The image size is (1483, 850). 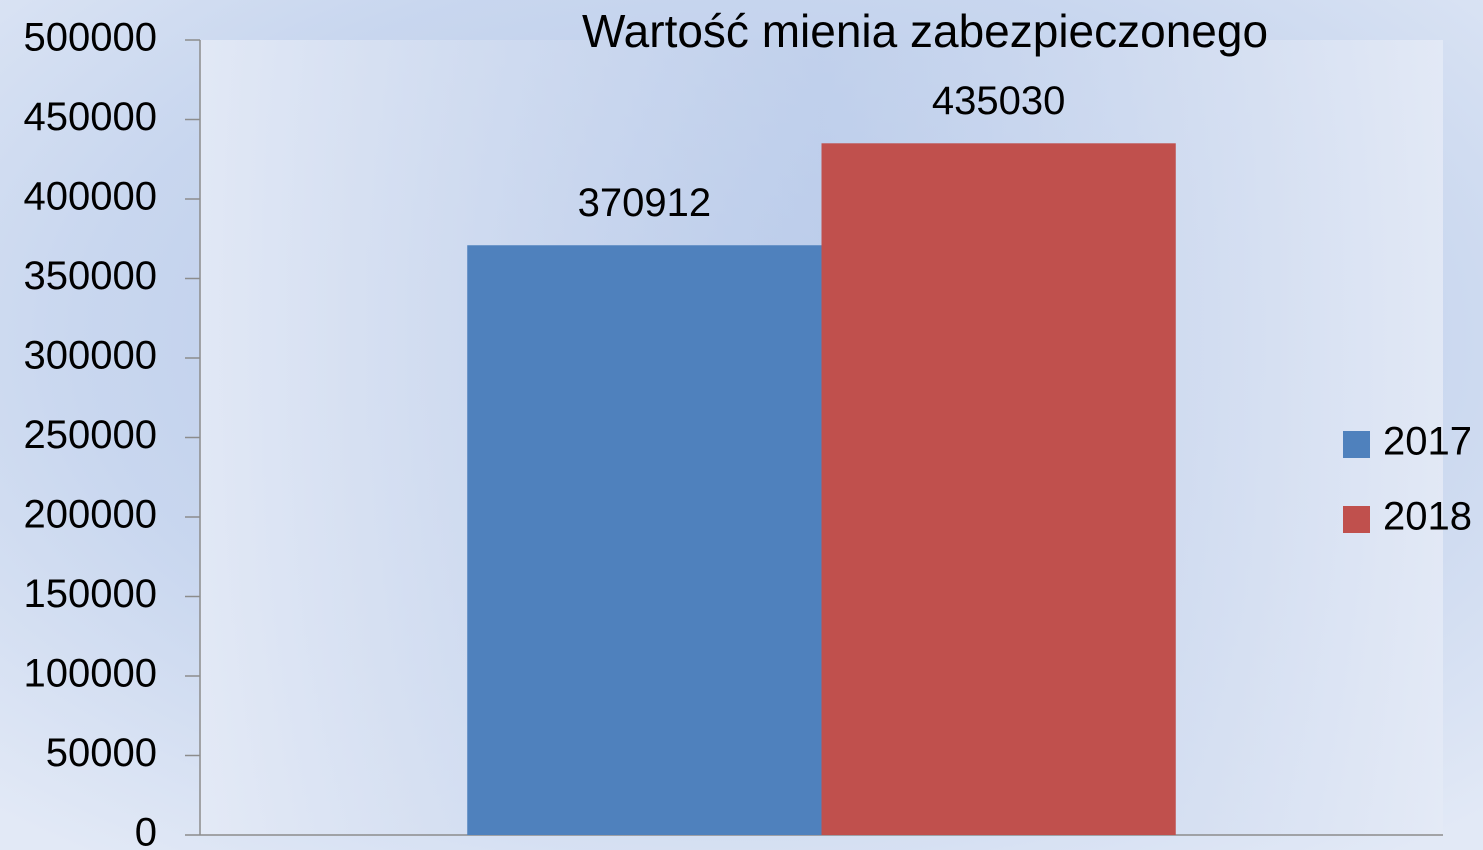 What do you see at coordinates (90, 435) in the screenshot?
I see `y-tick-label: 250000` at bounding box center [90, 435].